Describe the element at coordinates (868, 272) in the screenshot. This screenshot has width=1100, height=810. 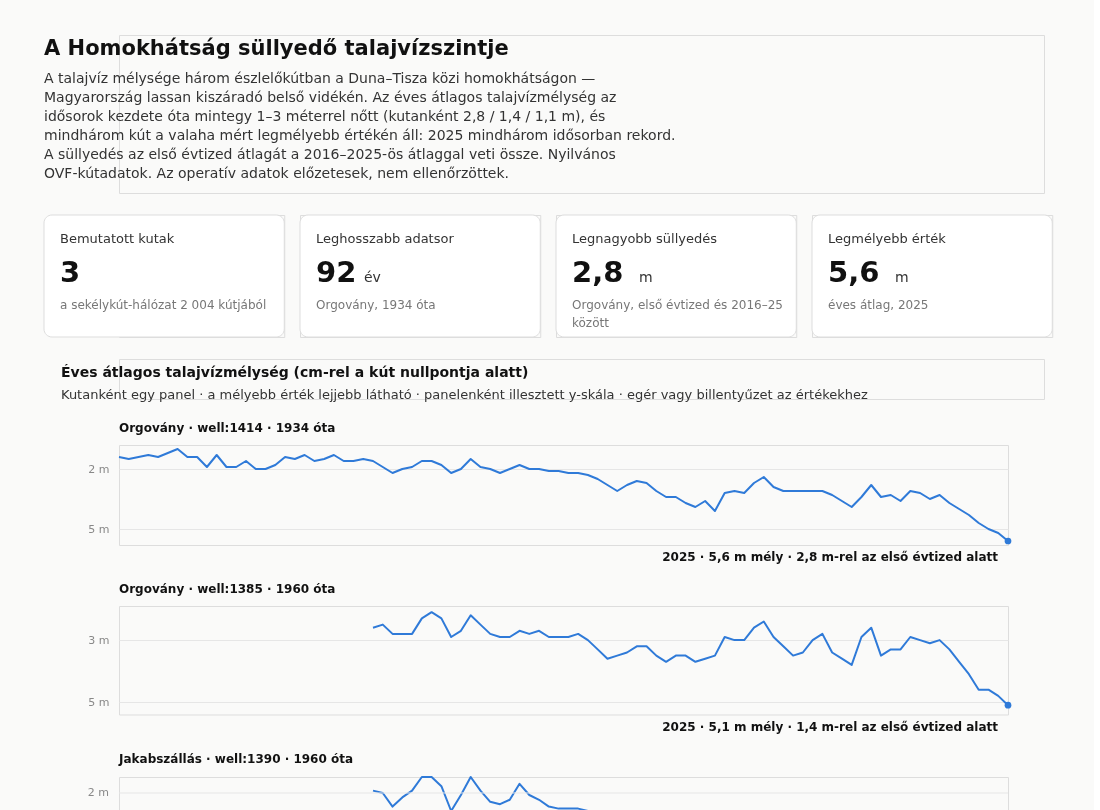
I see `text: 5,6 m` at that location.